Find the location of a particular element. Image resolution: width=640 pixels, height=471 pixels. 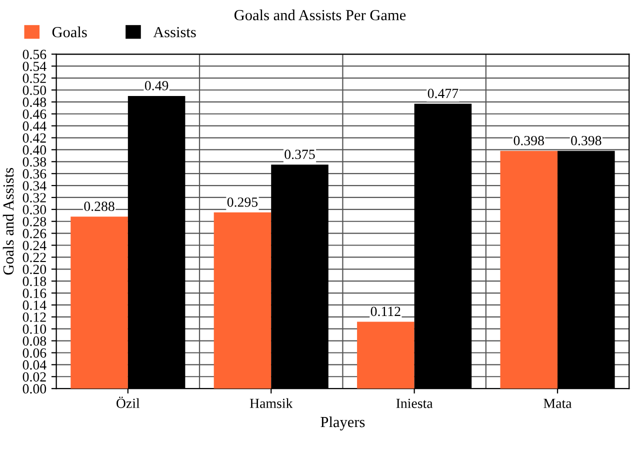

y-tick-label: 0.10 is located at coordinates (34, 329).